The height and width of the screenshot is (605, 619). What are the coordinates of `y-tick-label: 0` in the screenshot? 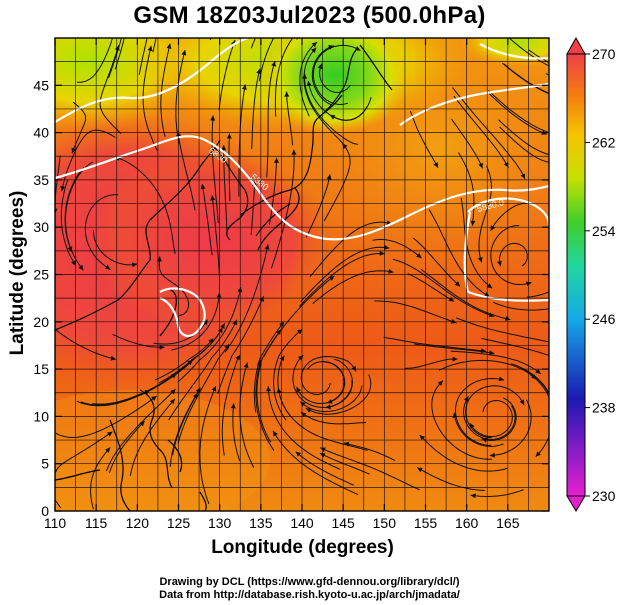 It's located at (45, 511).